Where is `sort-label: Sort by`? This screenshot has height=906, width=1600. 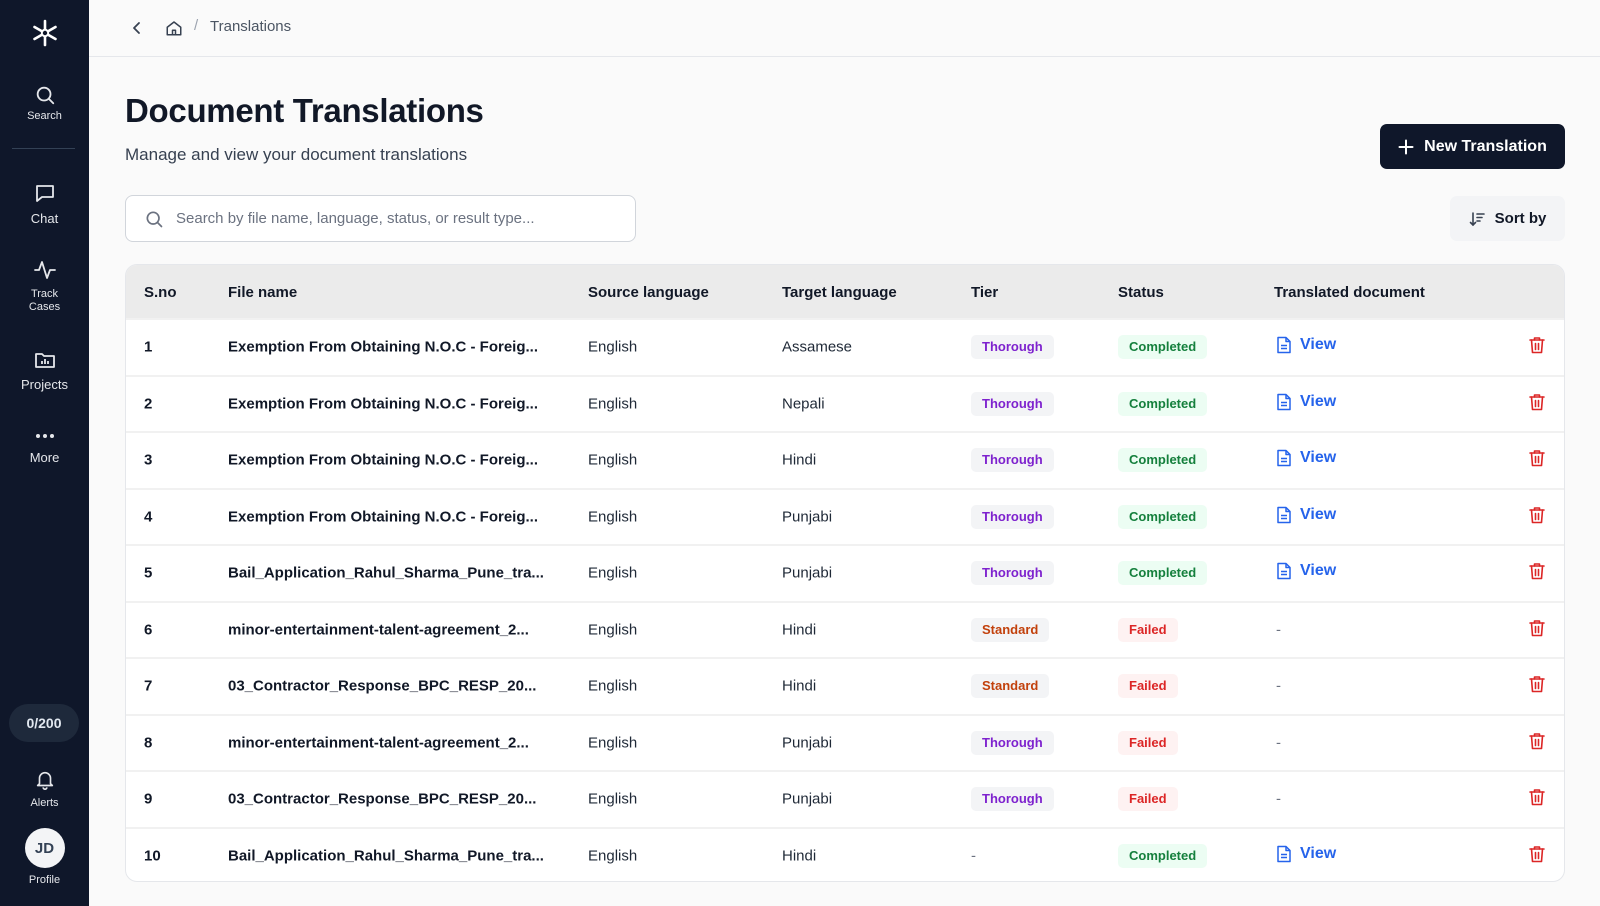
sort-label: Sort by is located at coordinates (1520, 218).